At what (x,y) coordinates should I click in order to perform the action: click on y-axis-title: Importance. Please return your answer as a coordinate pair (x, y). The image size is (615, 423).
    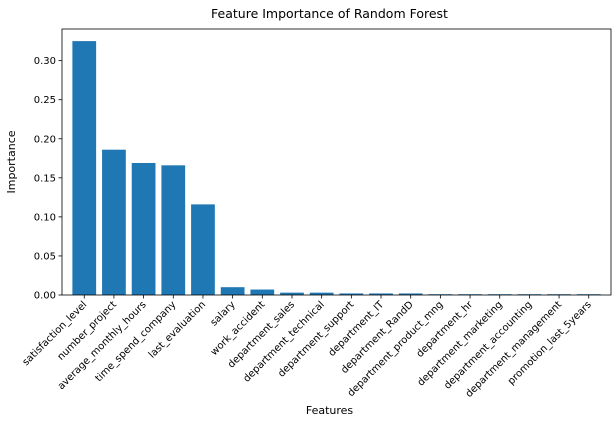
    Looking at the image, I should click on (11, 161).